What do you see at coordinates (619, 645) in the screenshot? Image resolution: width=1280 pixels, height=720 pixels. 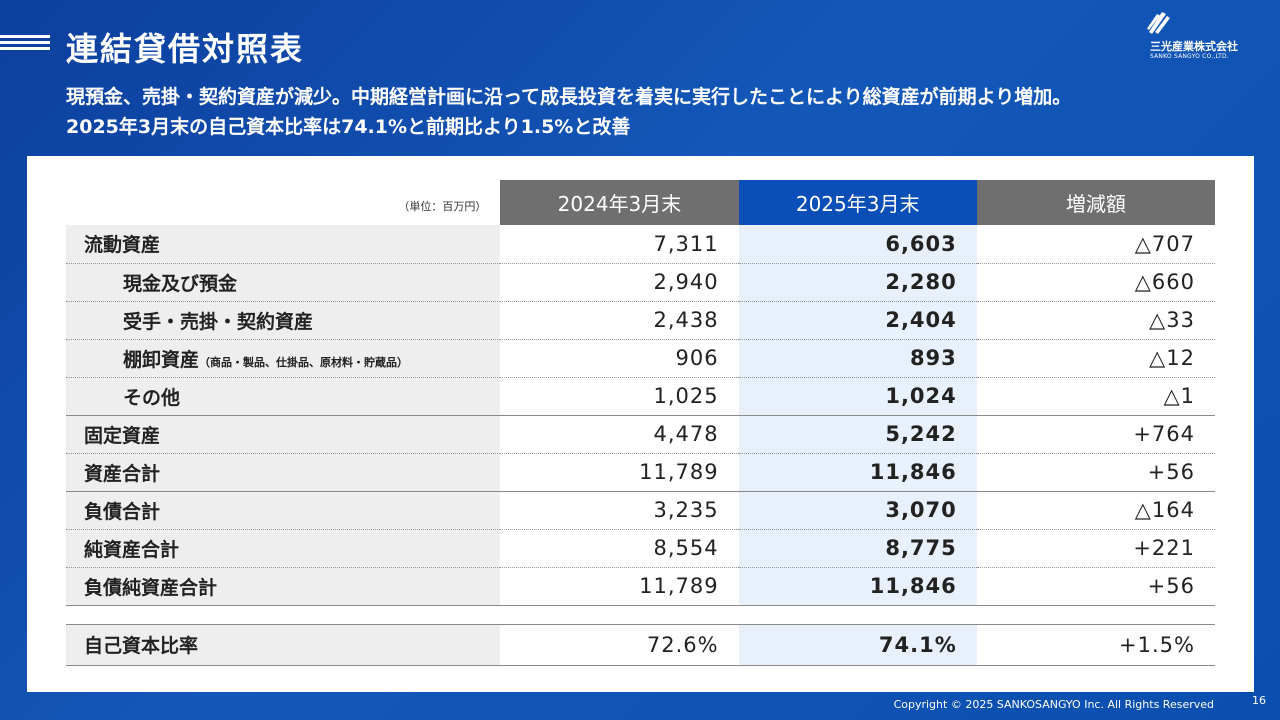 I see `value-2024: 72.6%` at bounding box center [619, 645].